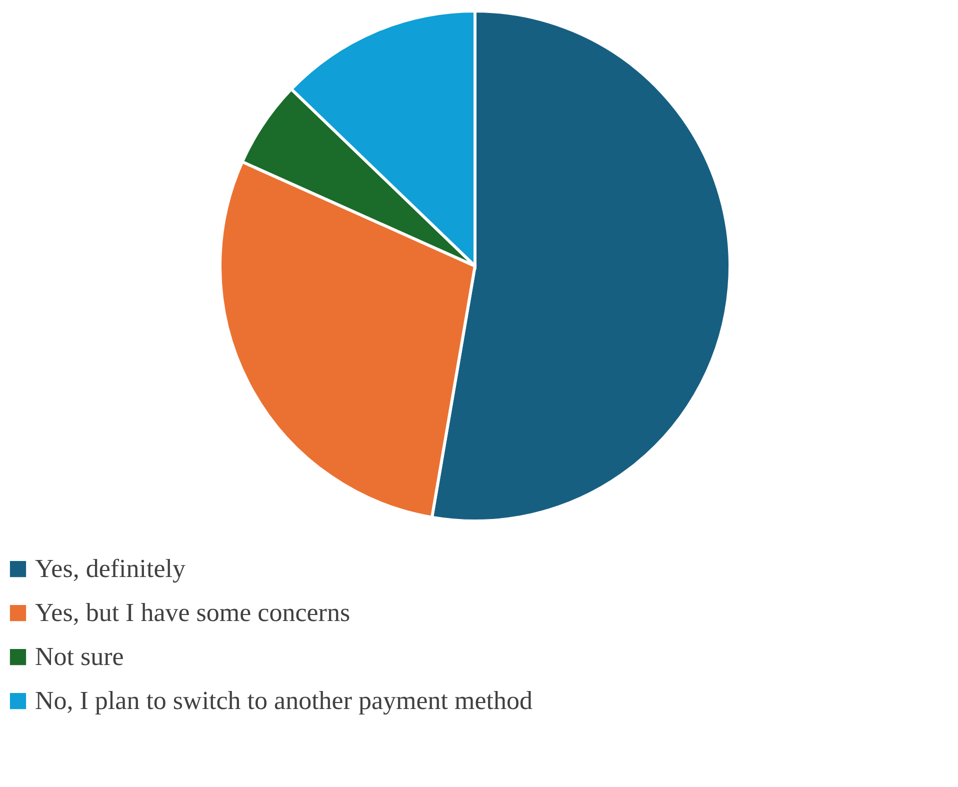 This screenshot has height=787, width=958. What do you see at coordinates (284, 700) in the screenshot?
I see `legend-label: No, I plan to switch to another payment method` at bounding box center [284, 700].